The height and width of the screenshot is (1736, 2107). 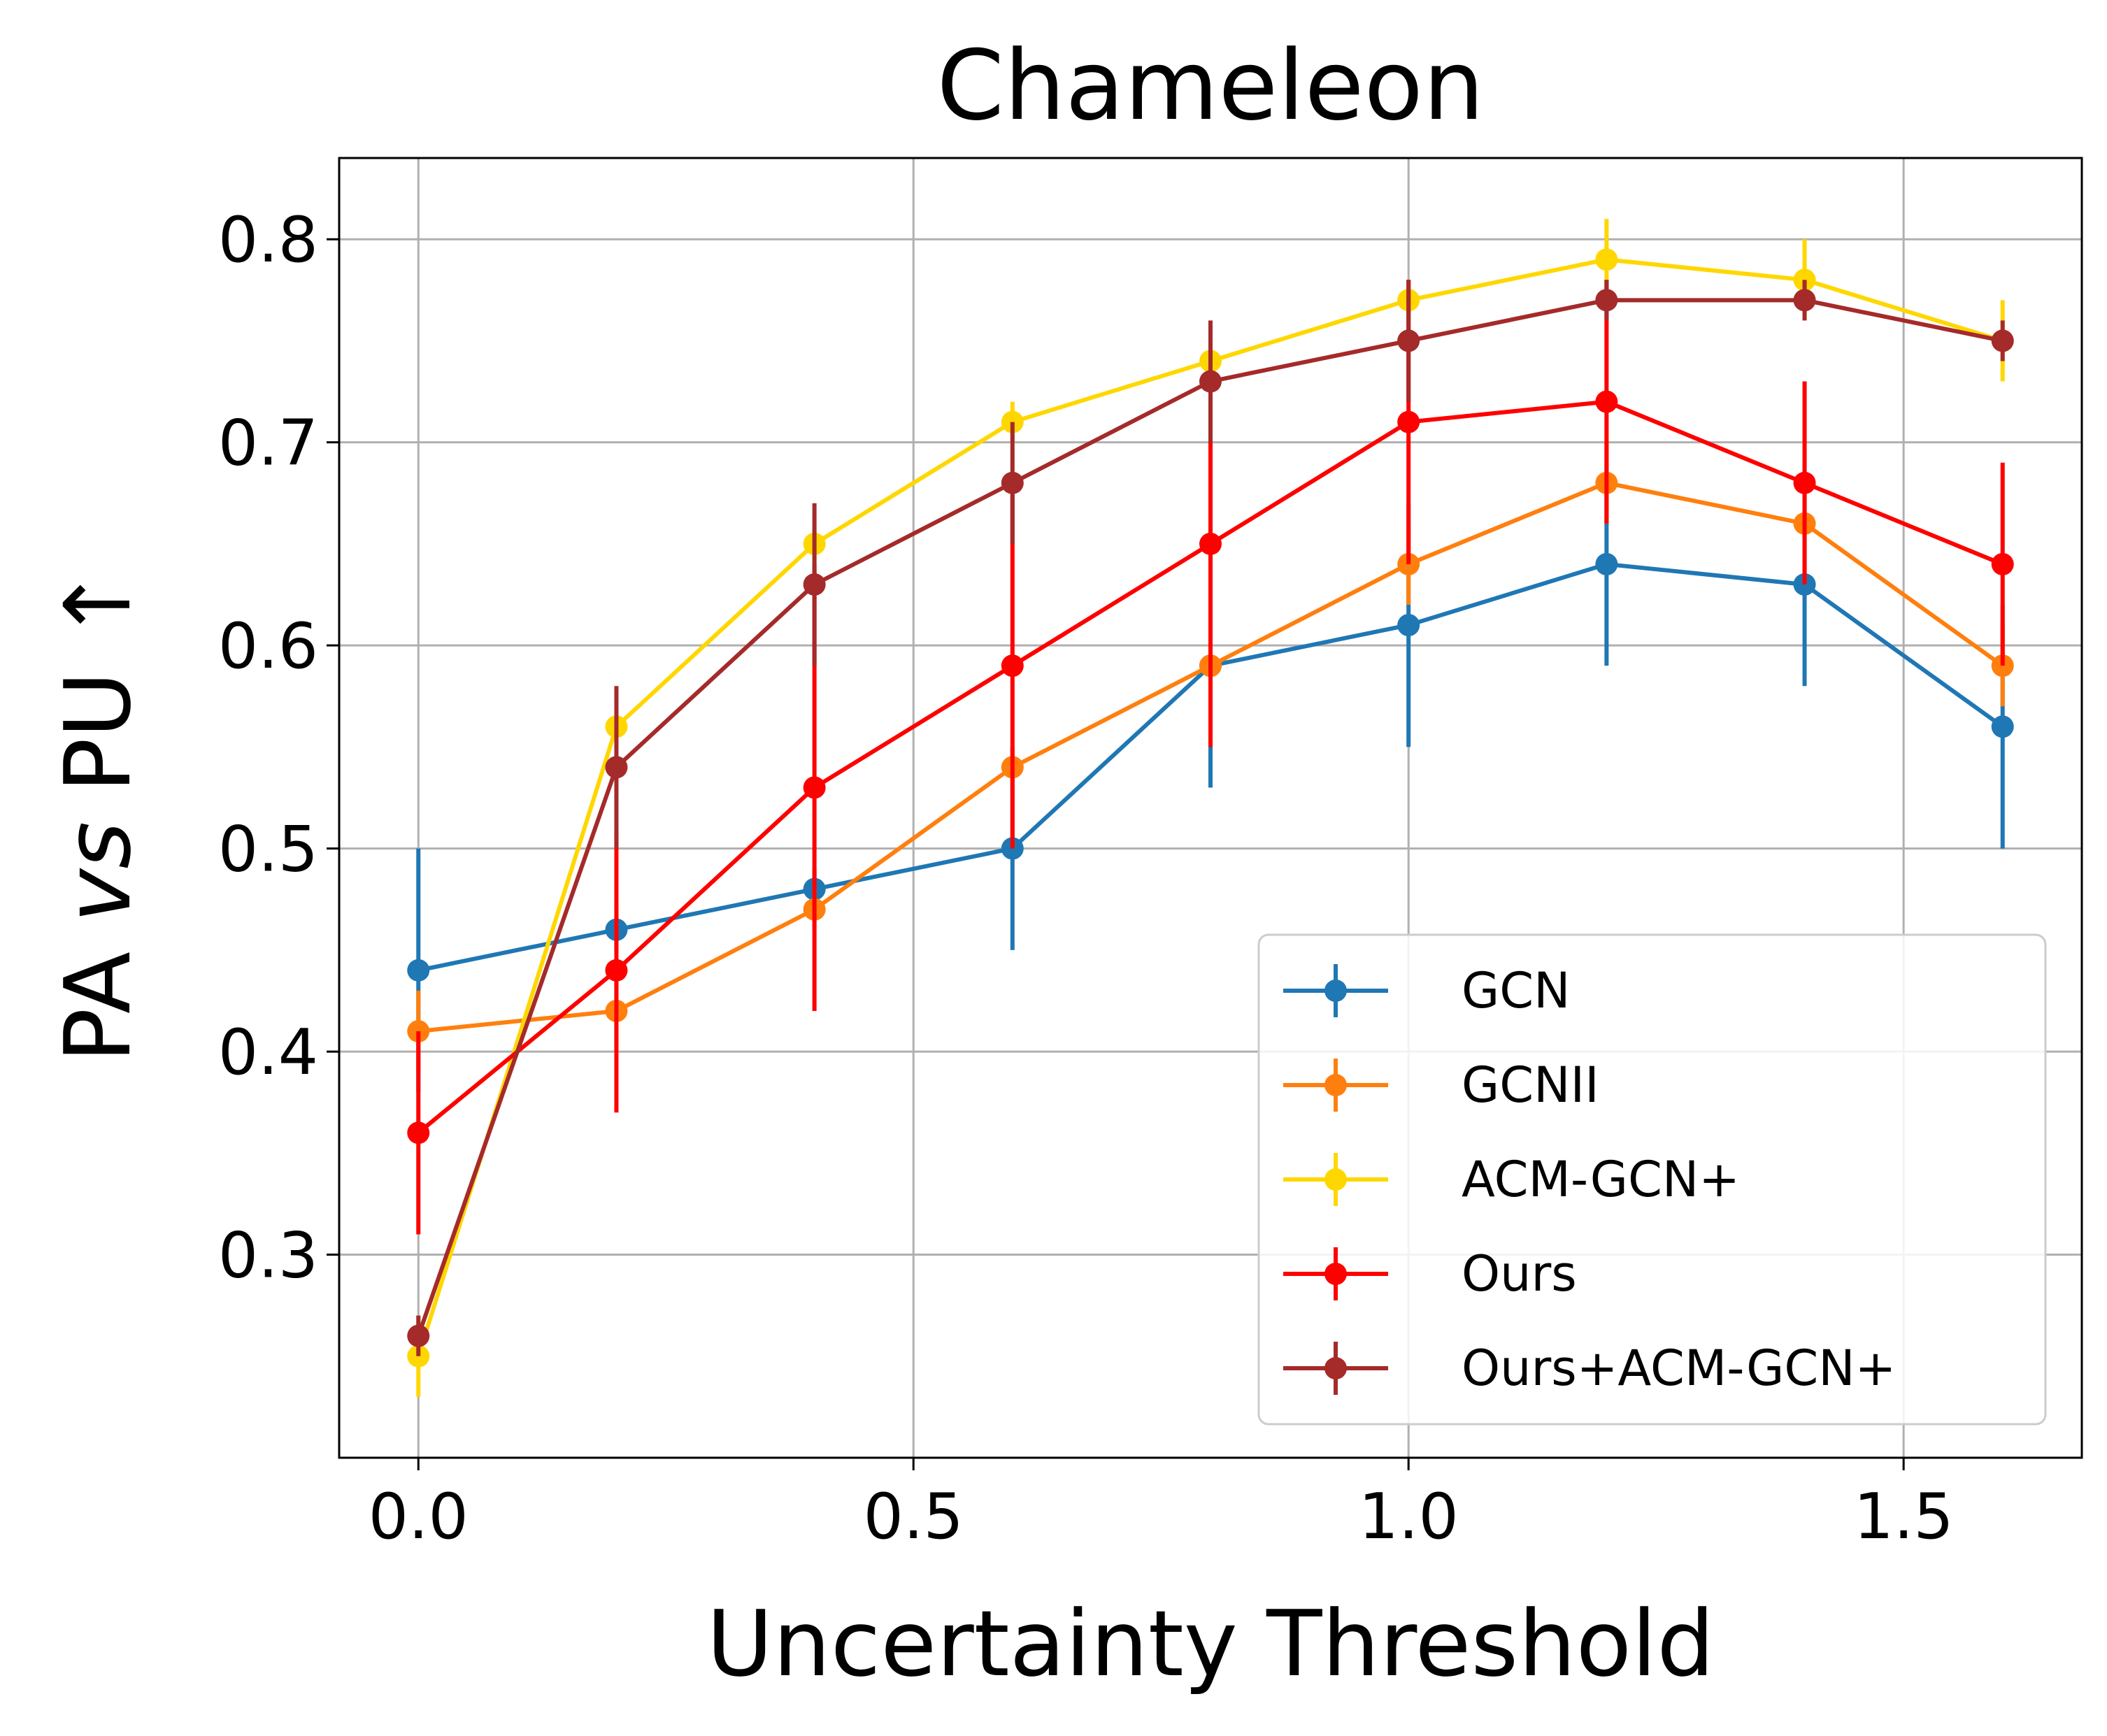 What do you see at coordinates (98, 872) in the screenshot?
I see `y-axis-label-italic: vs` at bounding box center [98, 872].